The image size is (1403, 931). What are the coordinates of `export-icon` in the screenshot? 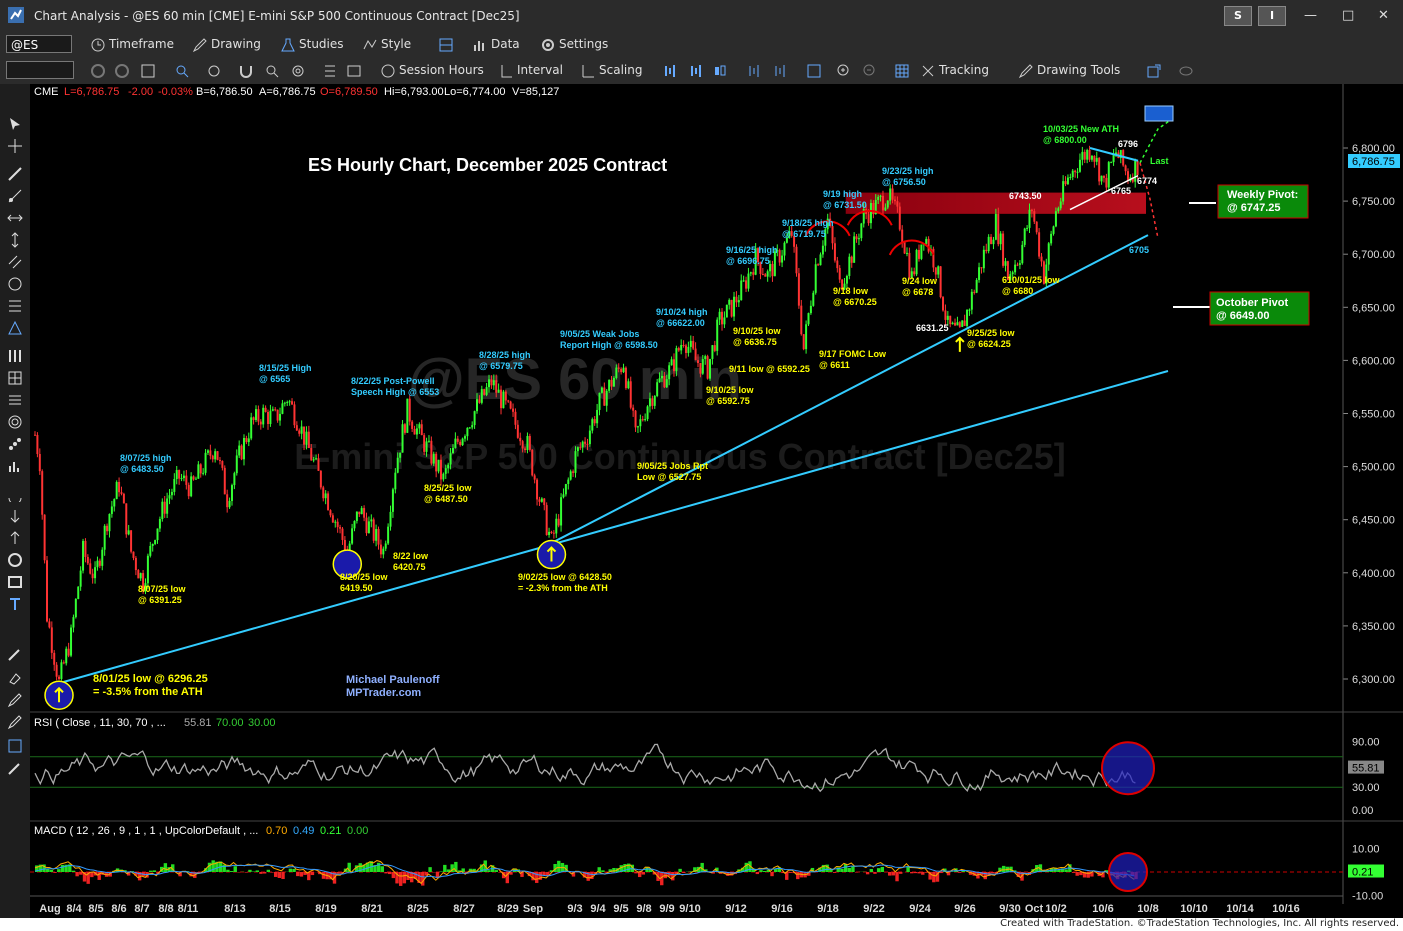 It's located at (1154, 71).